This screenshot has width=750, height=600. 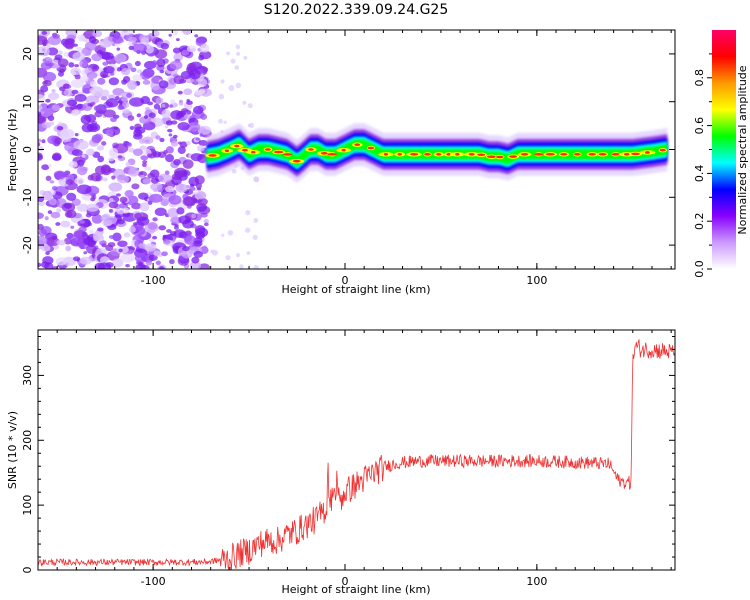 What do you see at coordinates (27, 245) in the screenshot?
I see `y-tick-label: -20` at bounding box center [27, 245].